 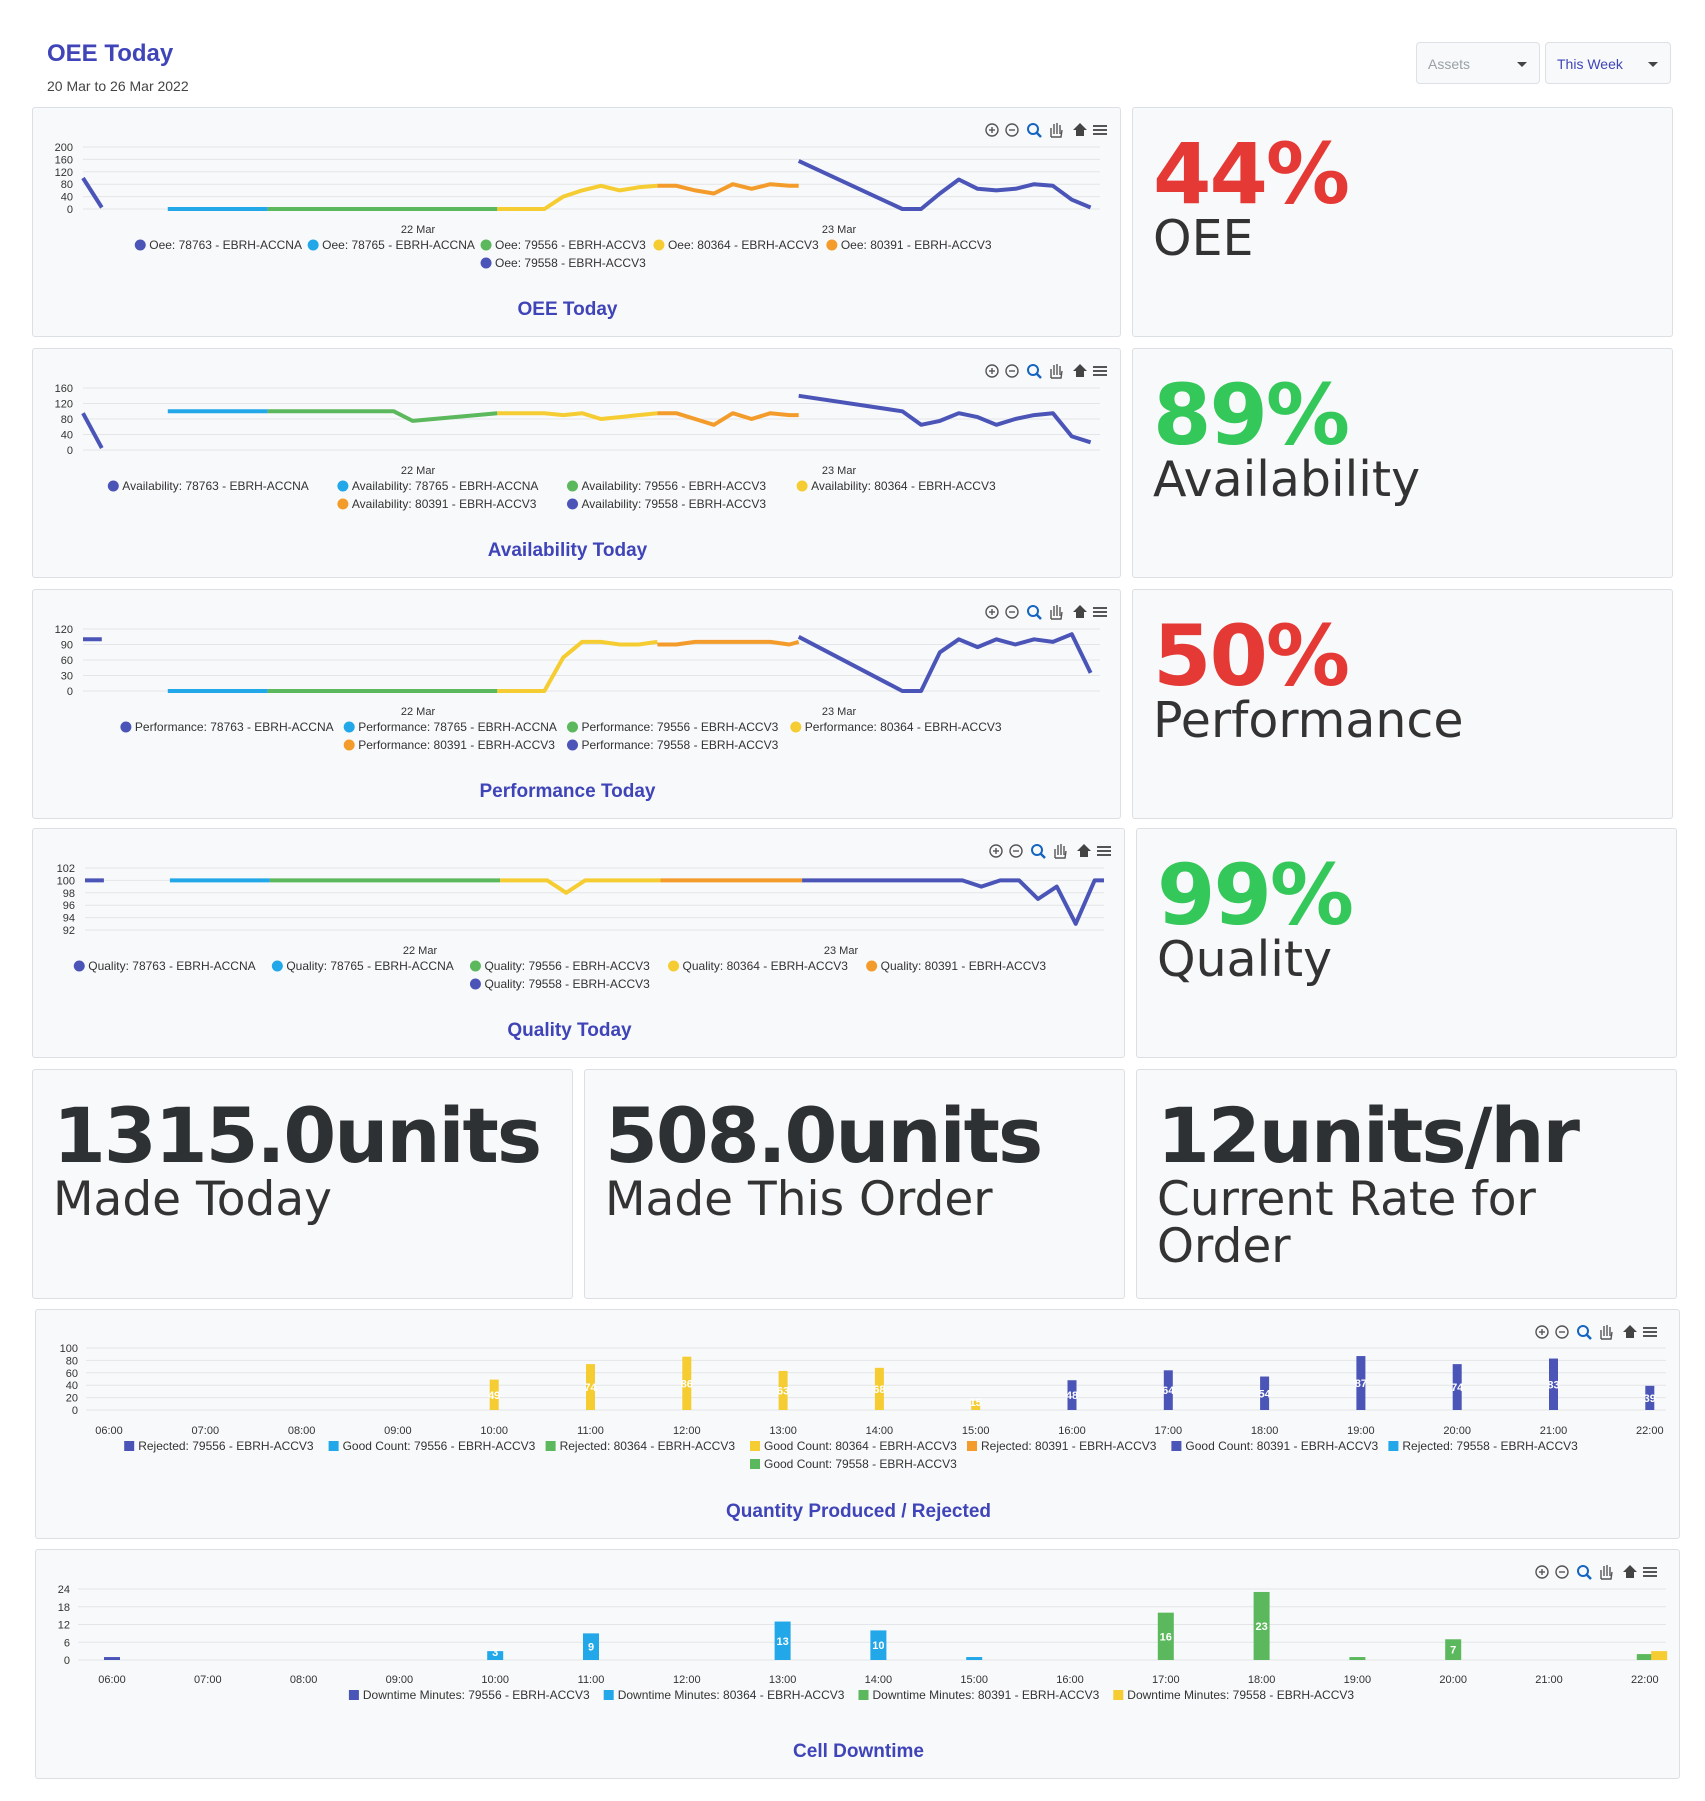 What do you see at coordinates (69, 1349) in the screenshot?
I see `y-tick-label: 100` at bounding box center [69, 1349].